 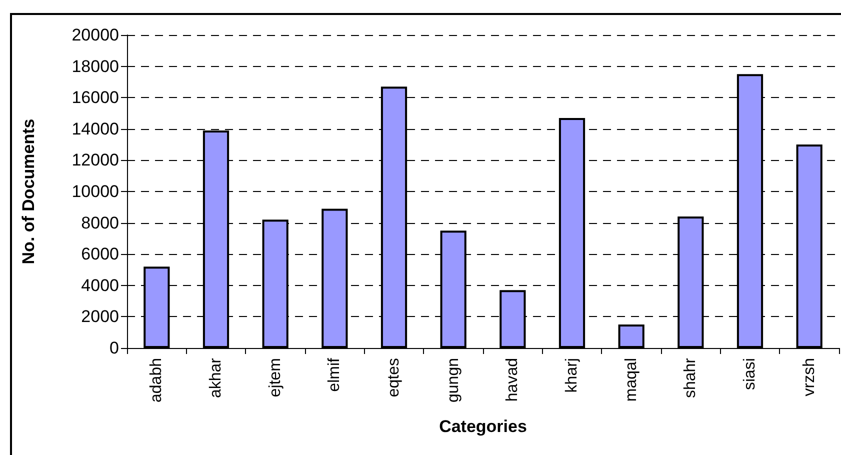 What do you see at coordinates (157, 380) in the screenshot?
I see `x-tick-label: adabh` at bounding box center [157, 380].